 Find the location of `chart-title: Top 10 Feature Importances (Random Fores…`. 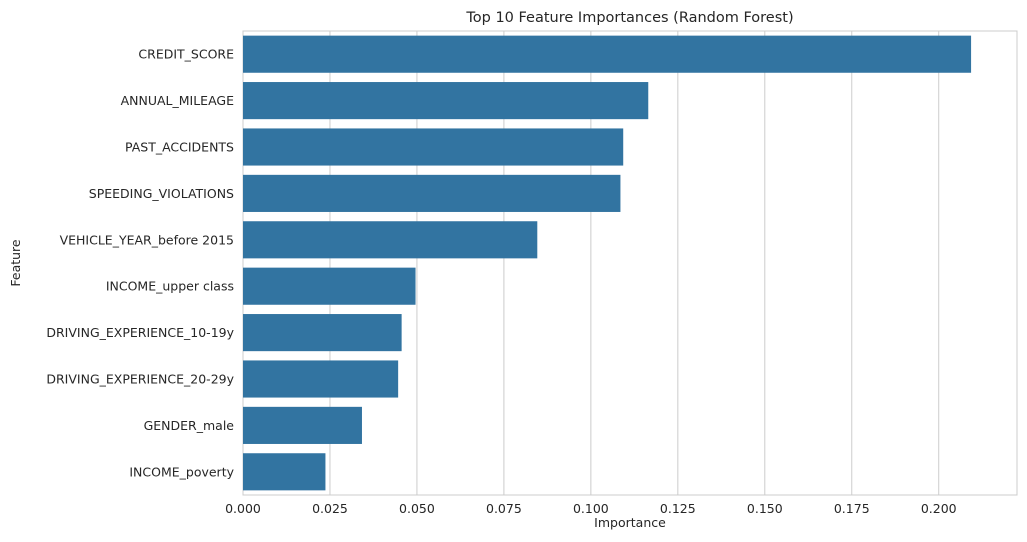

chart-title: Top 10 Feature Importances (Random Fores… is located at coordinates (629, 18).